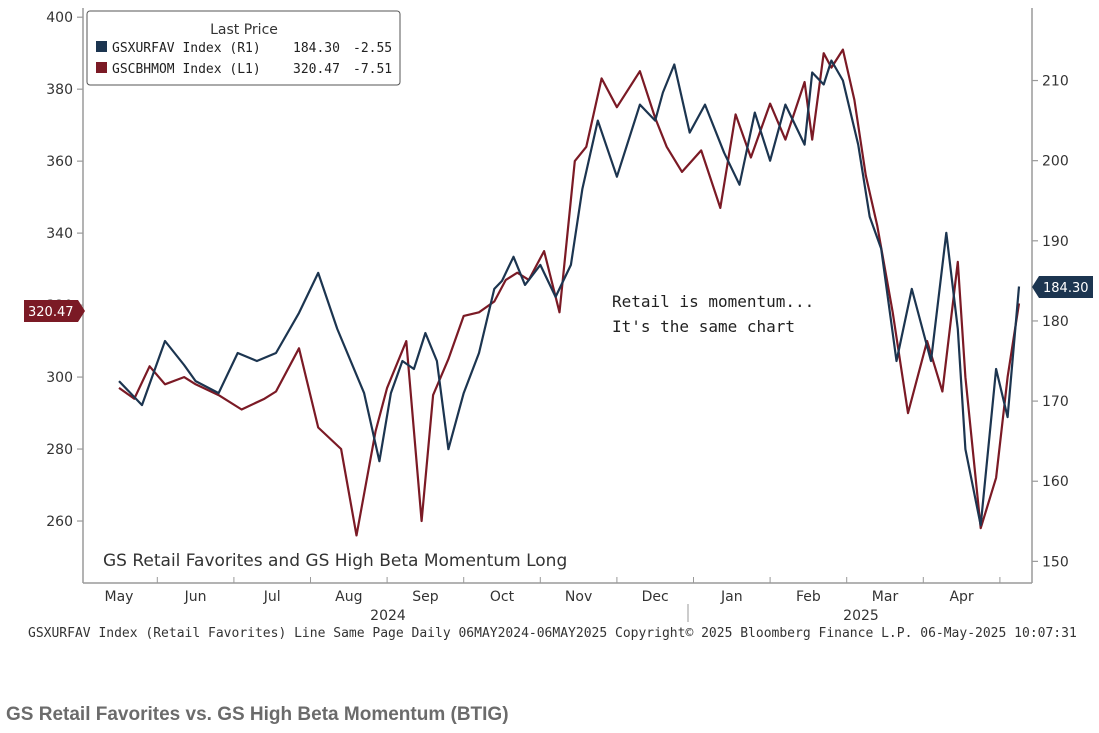  I want to click on x-tick-label: Sep, so click(425, 597).